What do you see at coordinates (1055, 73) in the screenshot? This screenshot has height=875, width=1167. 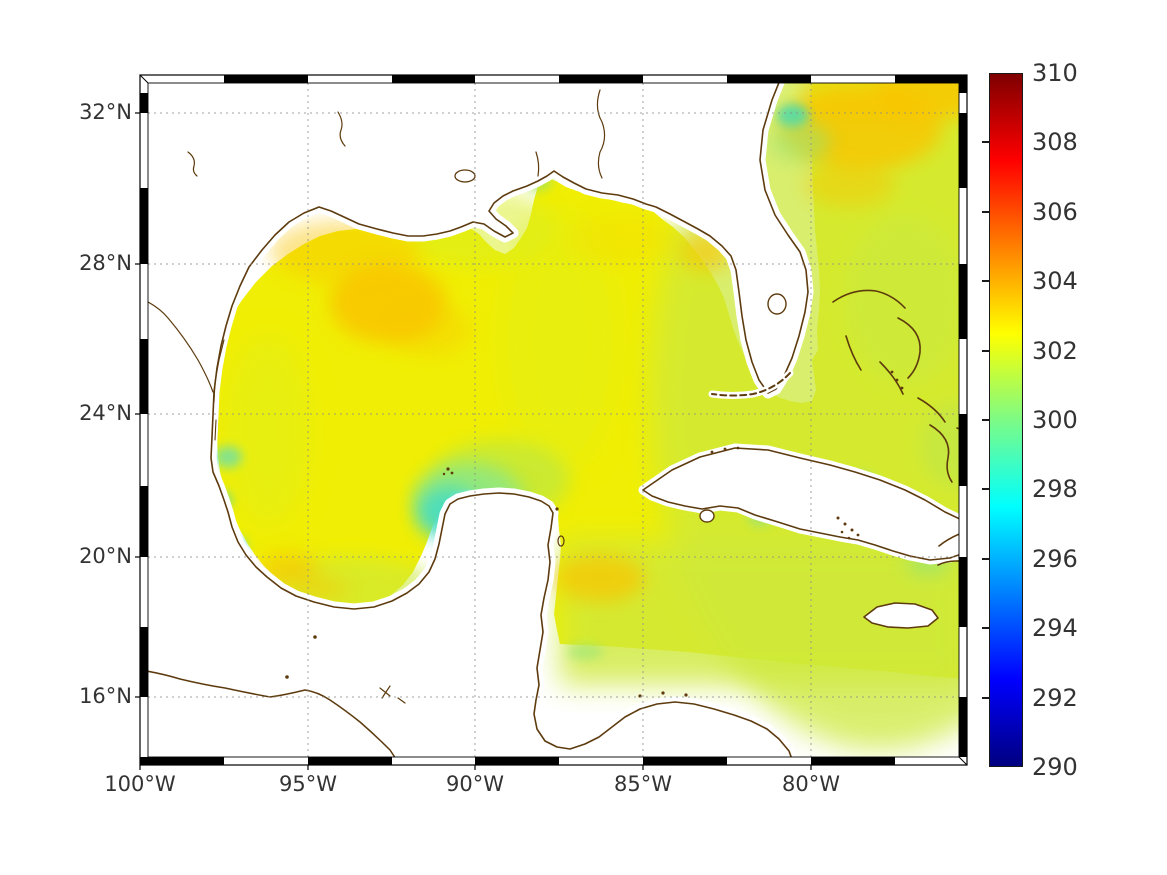 I see `colorbar-tick-label: 310` at bounding box center [1055, 73].